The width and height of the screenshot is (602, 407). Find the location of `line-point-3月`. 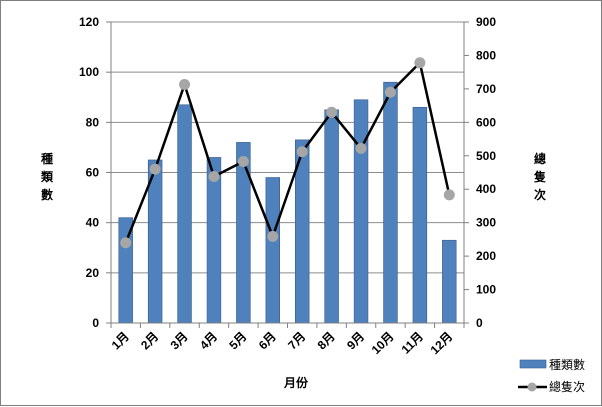

line-point-3月 is located at coordinates (185, 85).